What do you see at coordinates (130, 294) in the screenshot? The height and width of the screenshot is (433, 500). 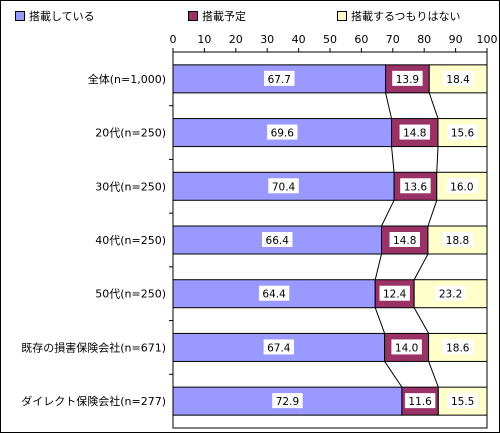 I see `category-label: 50代(n=250)` at bounding box center [130, 294].